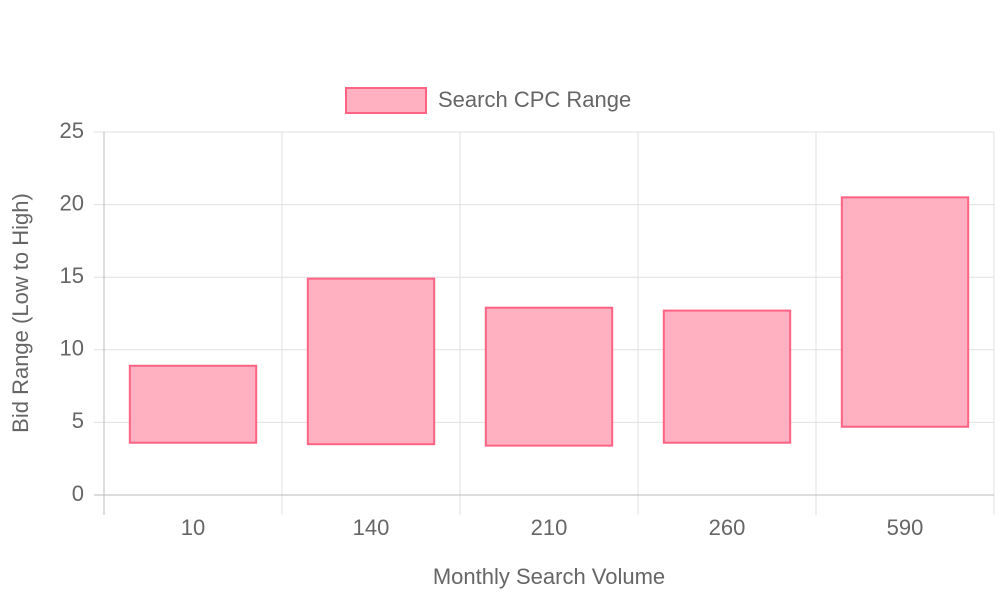 The width and height of the screenshot is (1000, 600). What do you see at coordinates (78, 493) in the screenshot?
I see `y-tick-label: 0` at bounding box center [78, 493].